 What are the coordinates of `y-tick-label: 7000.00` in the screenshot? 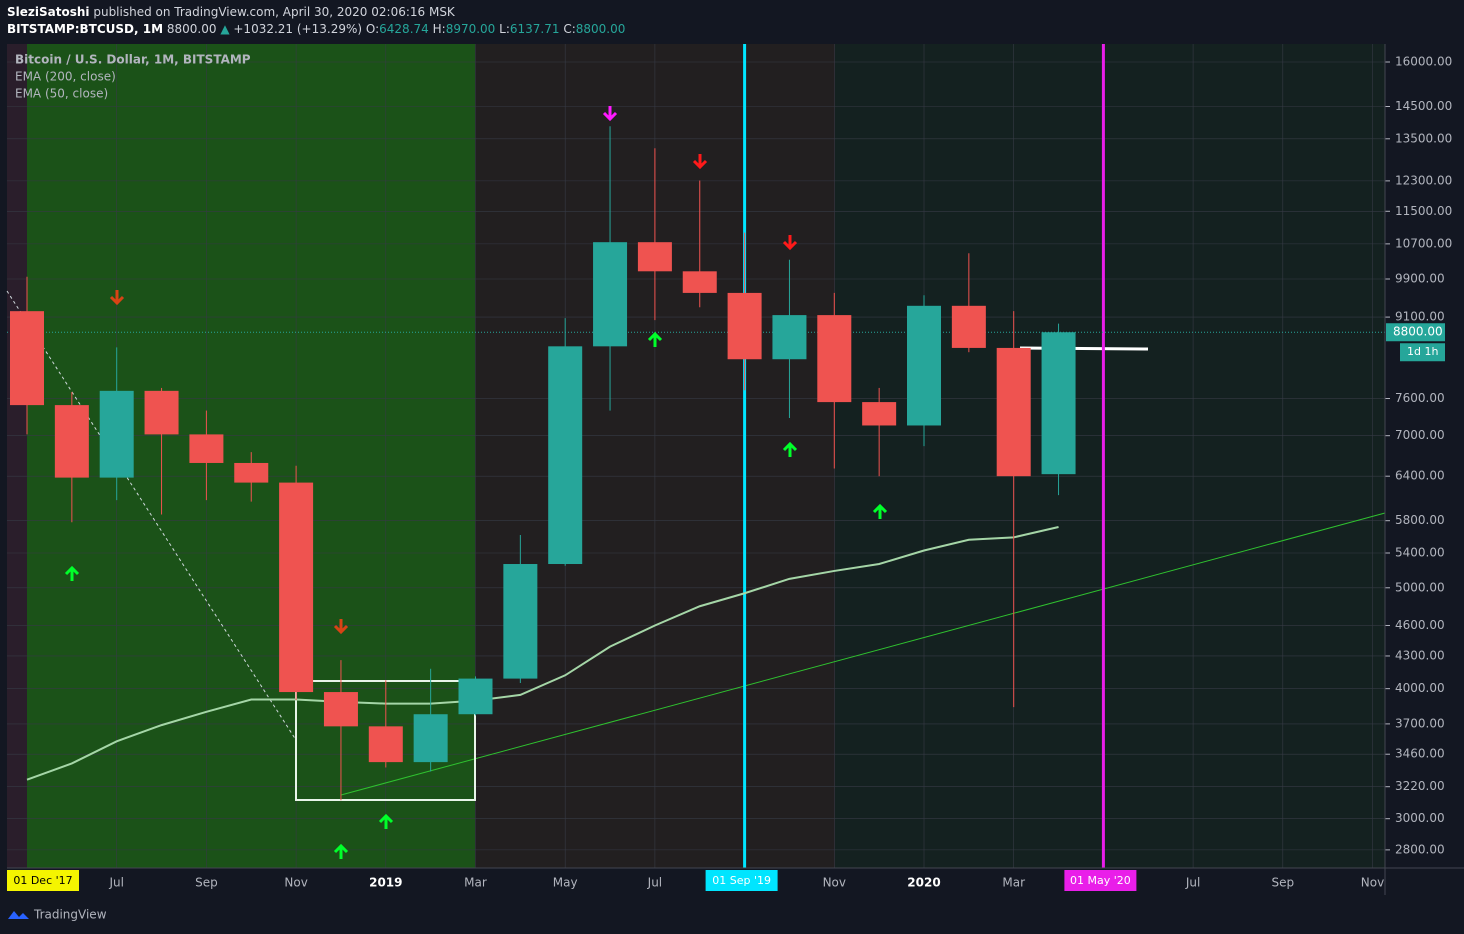 It's located at (1420, 435).